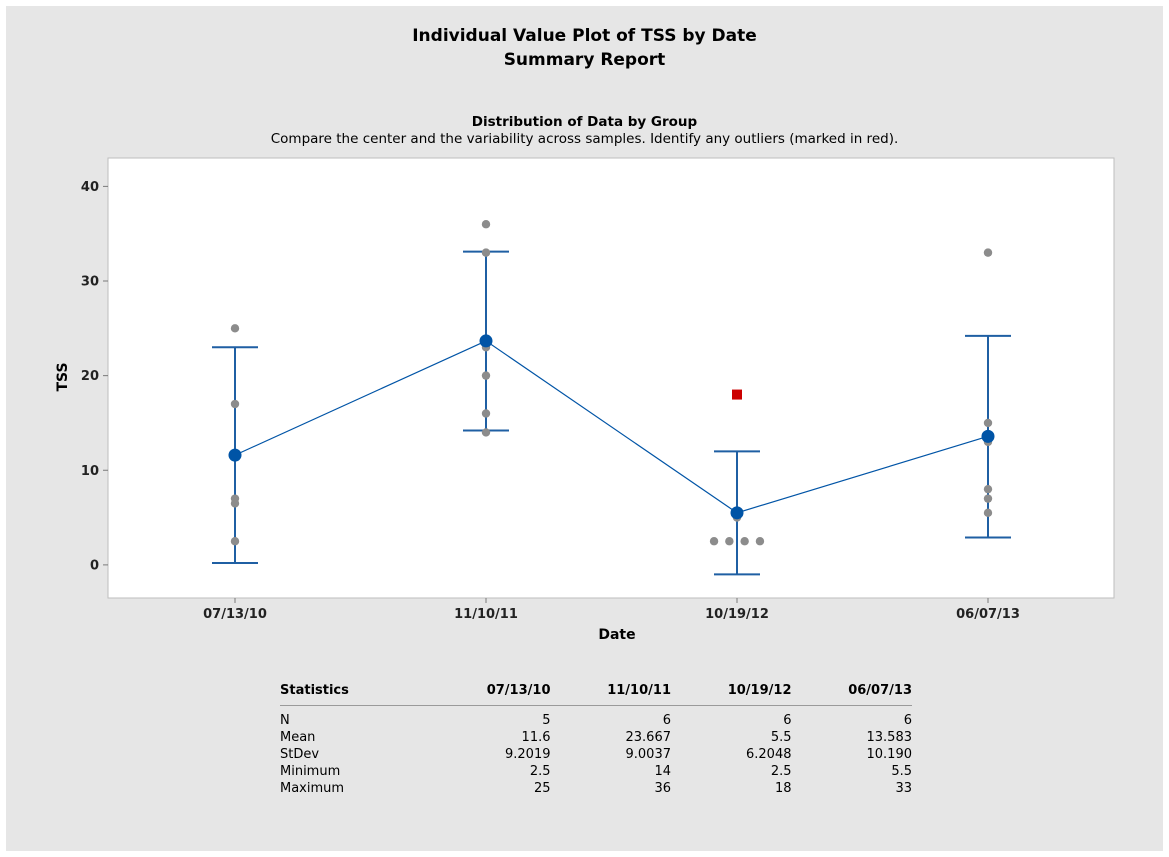 Image resolution: width=1169 pixels, height=857 pixels. Describe the element at coordinates (63, 376) in the screenshot. I see `y-axis-title: TSS` at that location.